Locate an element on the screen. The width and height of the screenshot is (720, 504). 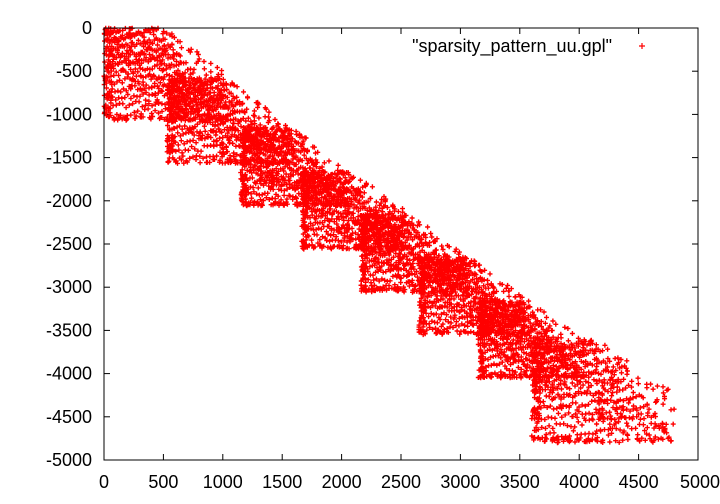
x-tick-label: 5000 is located at coordinates (700, 482).